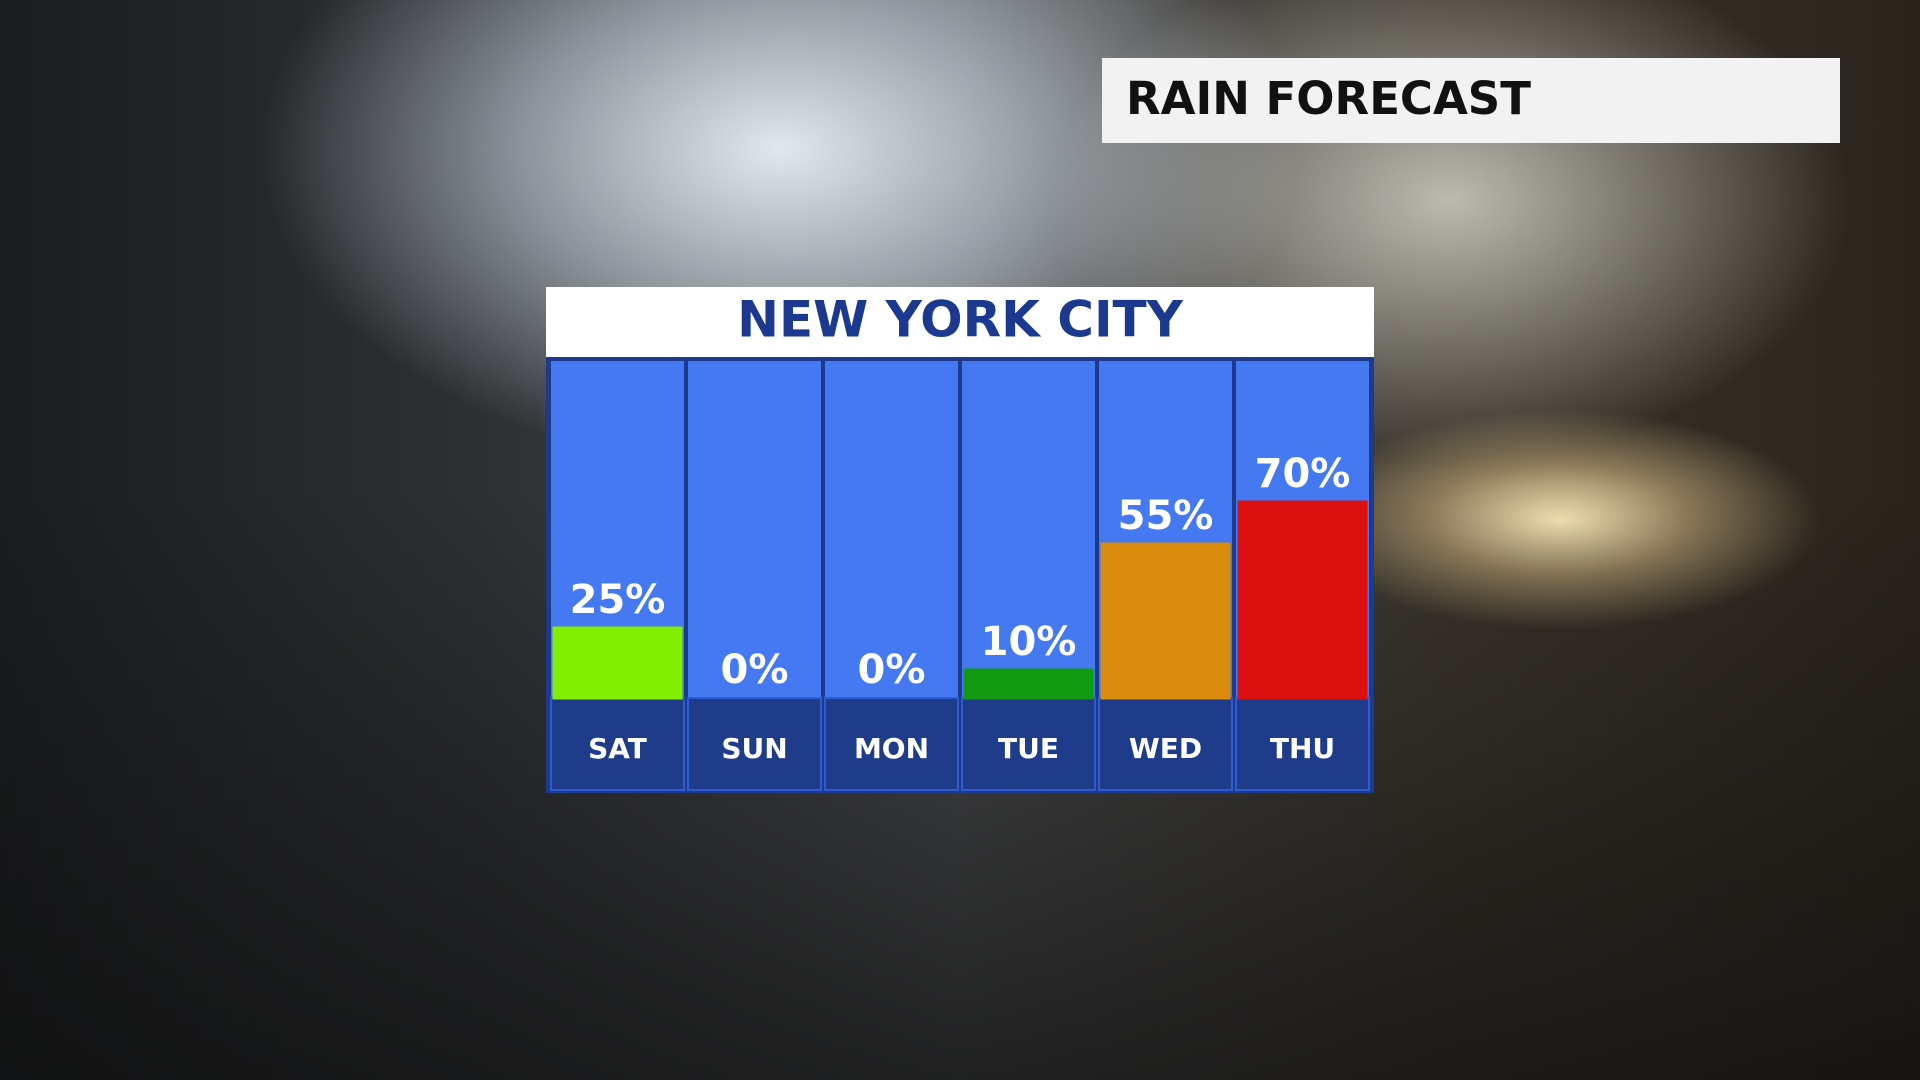 The width and height of the screenshot is (1920, 1080). I want to click on value-label: 70%, so click(1303, 474).